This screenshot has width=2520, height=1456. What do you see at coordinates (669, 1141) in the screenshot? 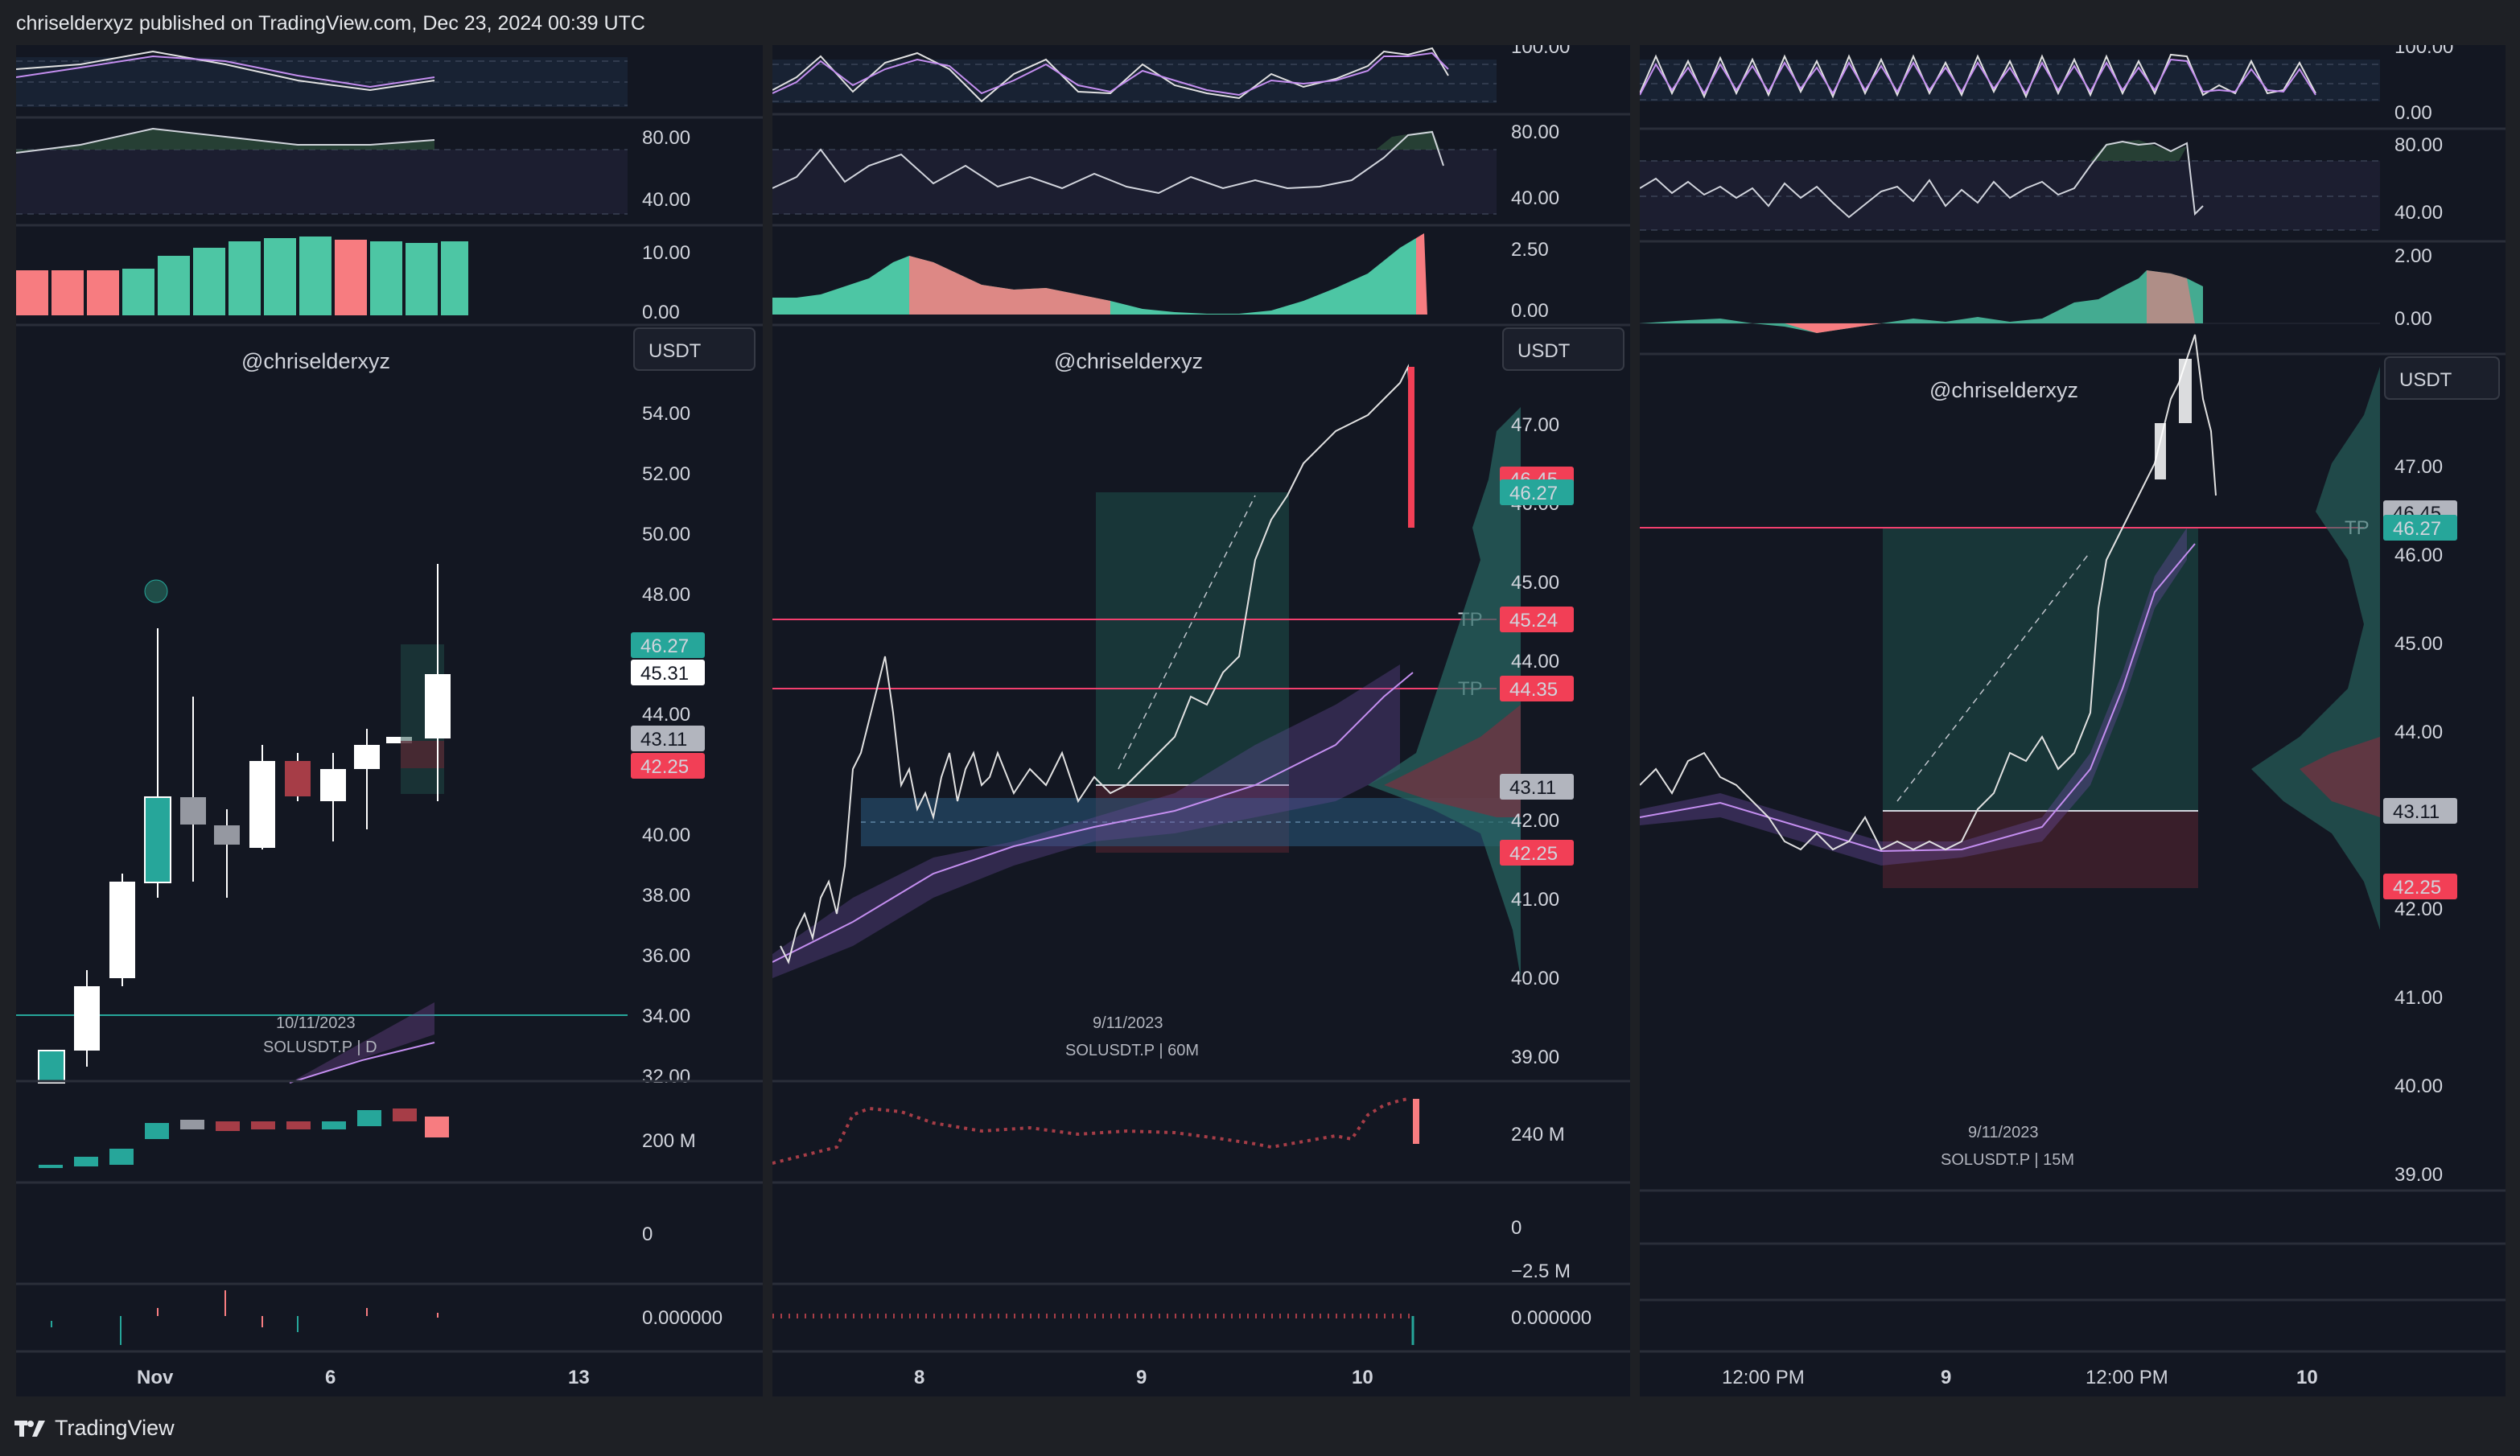
I see `volume-axis-label: 200 M` at bounding box center [669, 1141].